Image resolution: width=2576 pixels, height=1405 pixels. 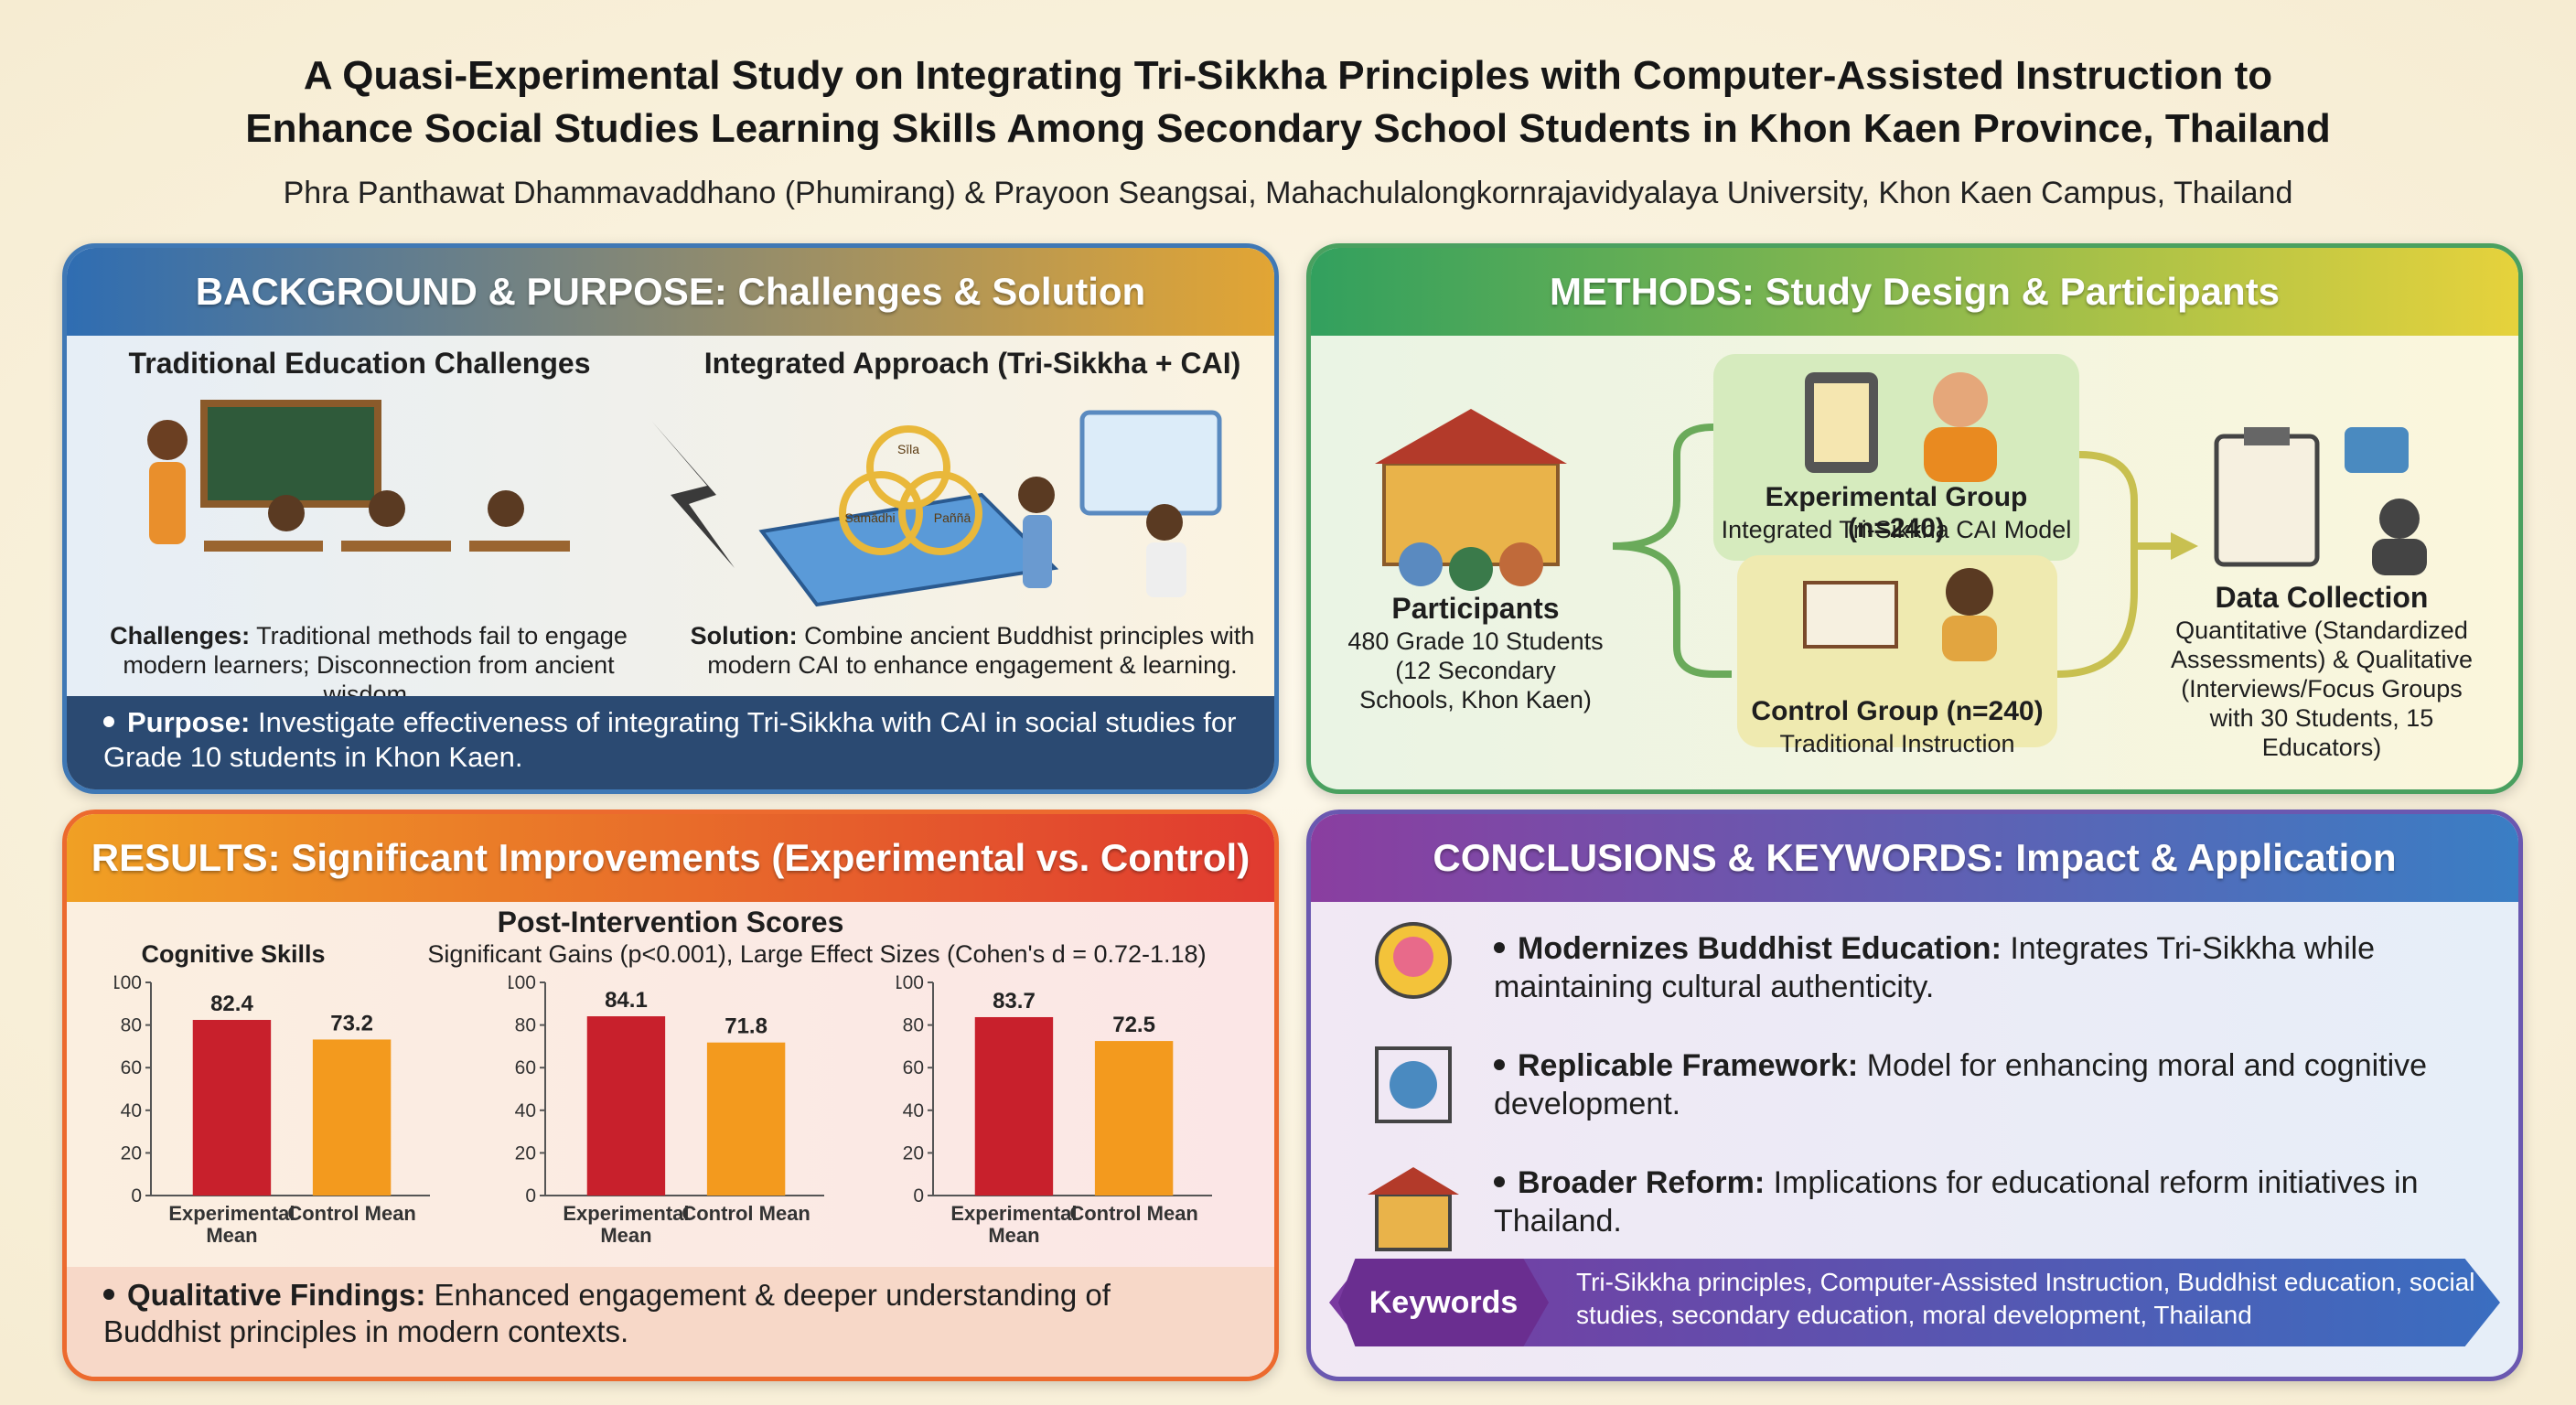 I want to click on panel-heading: METHODS: Study Design & Participants, so click(x=1915, y=292).